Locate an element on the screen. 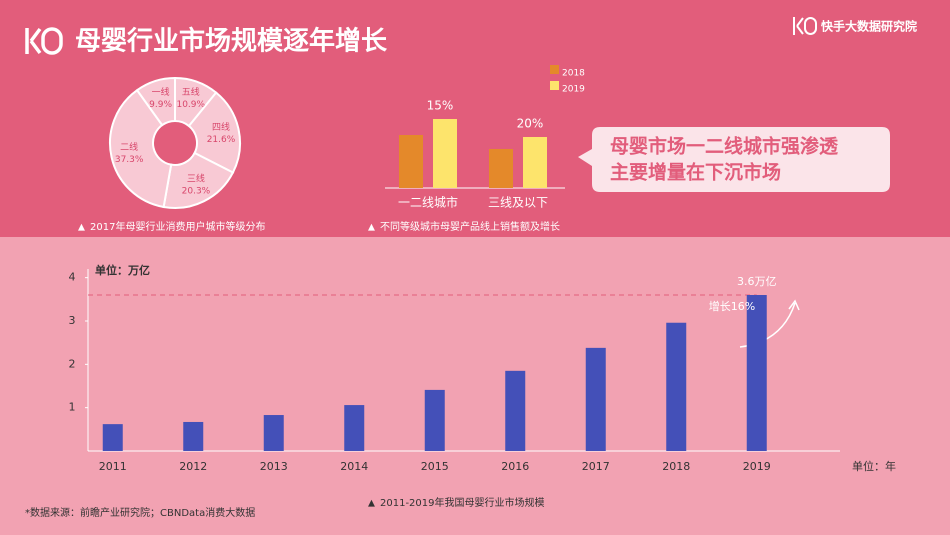 The image size is (950, 535). growth-arrowhead is located at coordinates (794, 305).